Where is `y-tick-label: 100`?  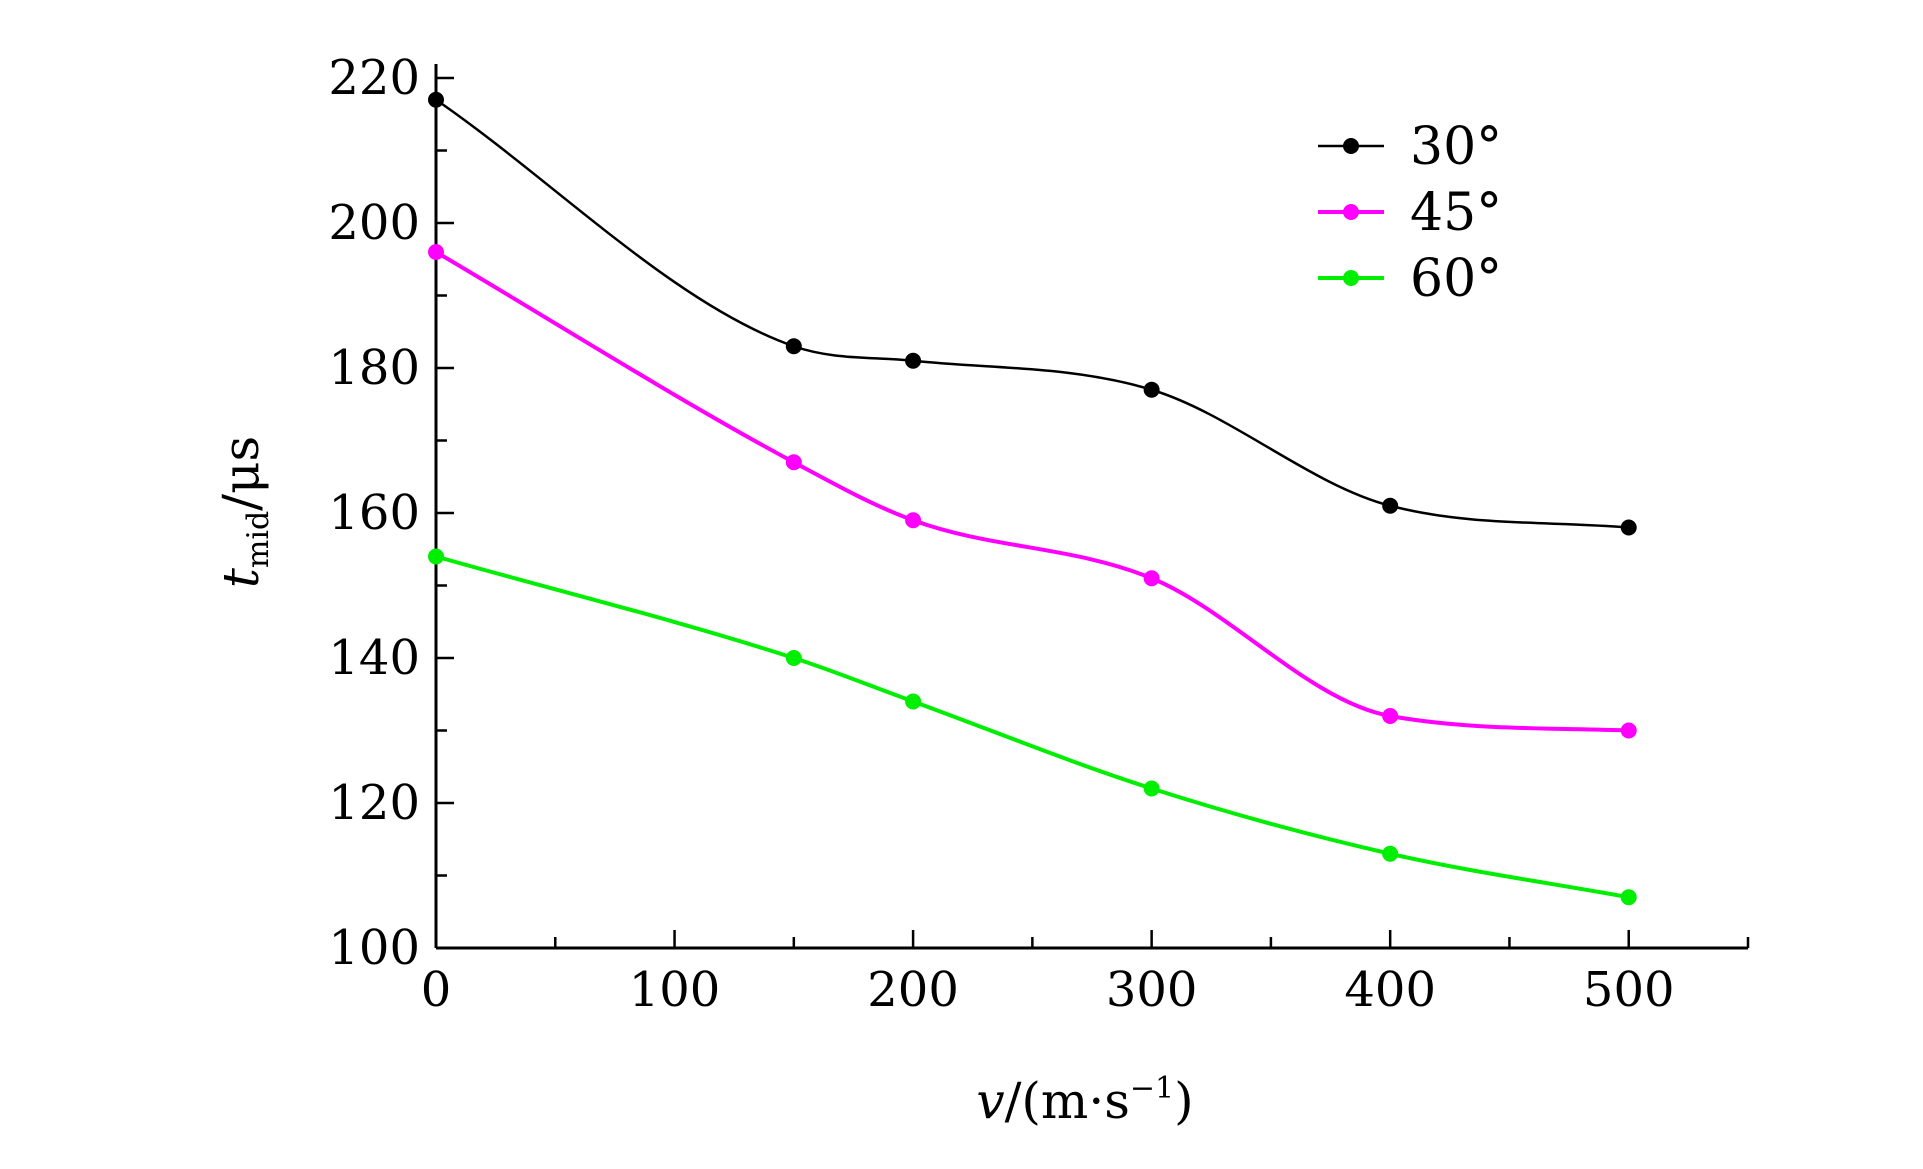
y-tick-label: 100 is located at coordinates (374, 948).